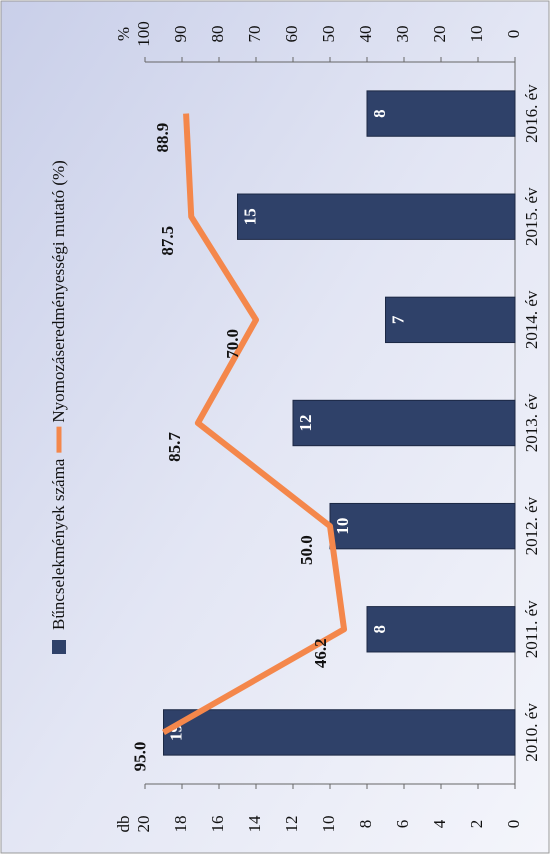  What do you see at coordinates (402, 34) in the screenshot?
I see `y2-tick-label: 30` at bounding box center [402, 34].